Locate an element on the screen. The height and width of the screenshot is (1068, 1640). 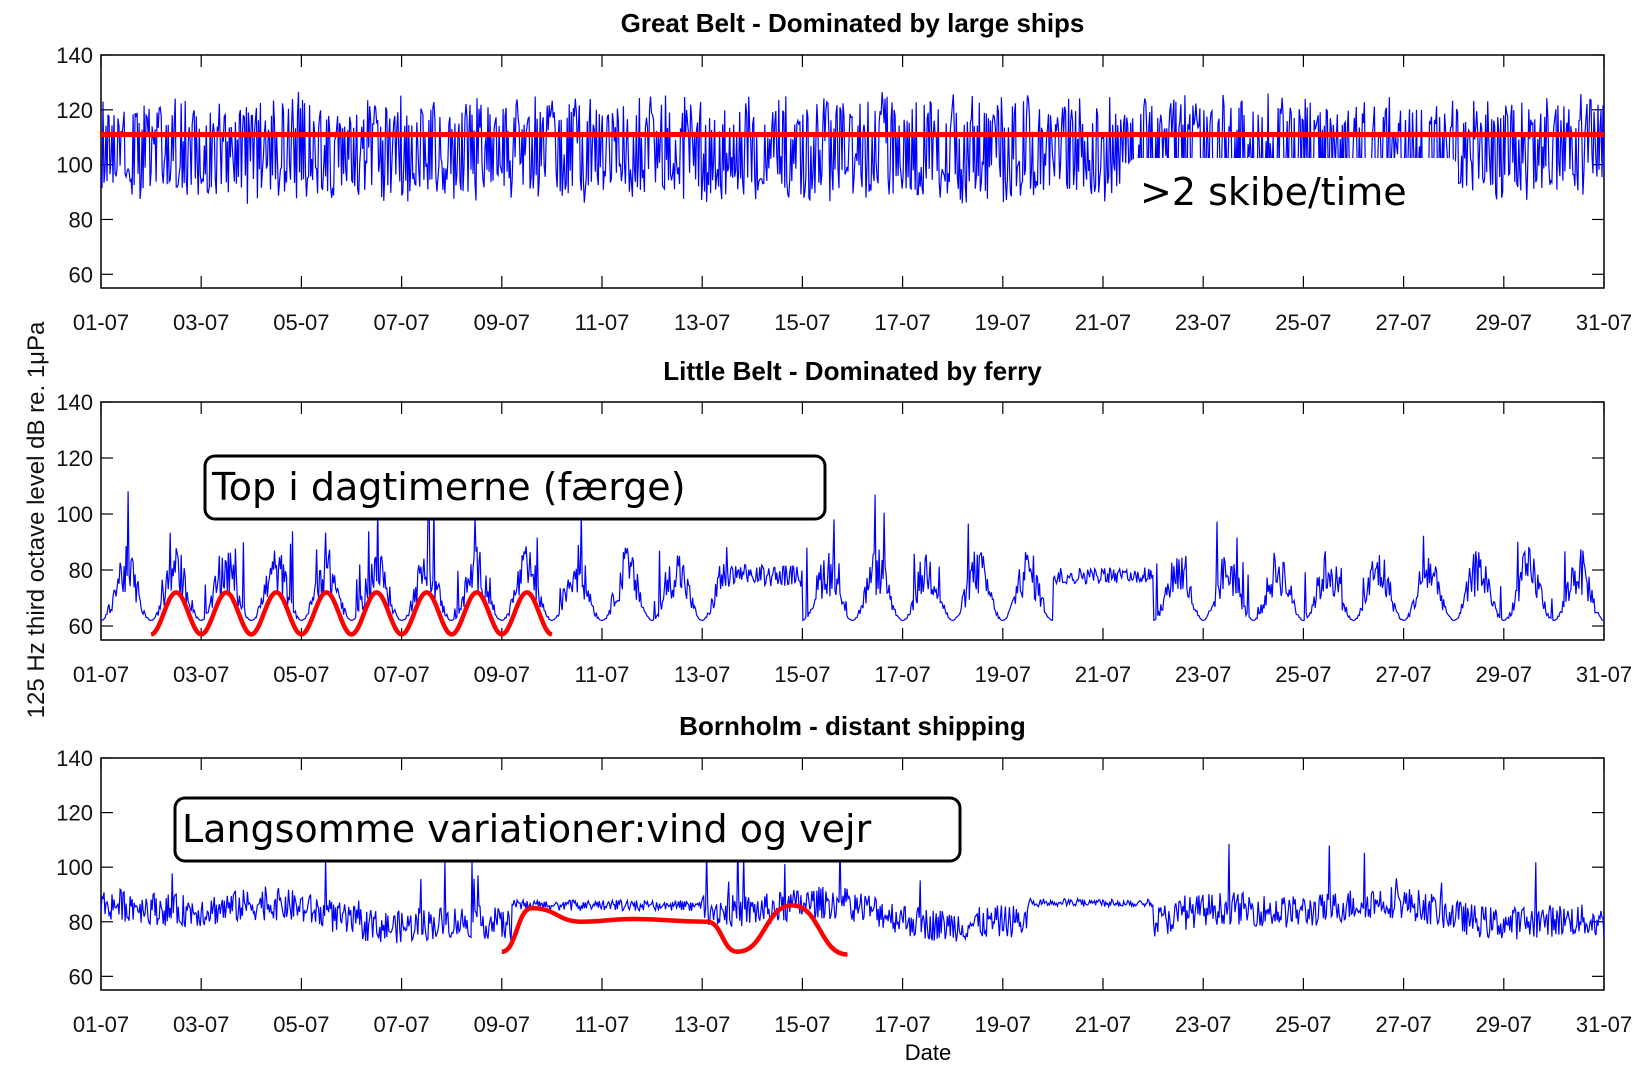
annotation-text: Top i dagtimerne (færge) is located at coordinates (448, 487).